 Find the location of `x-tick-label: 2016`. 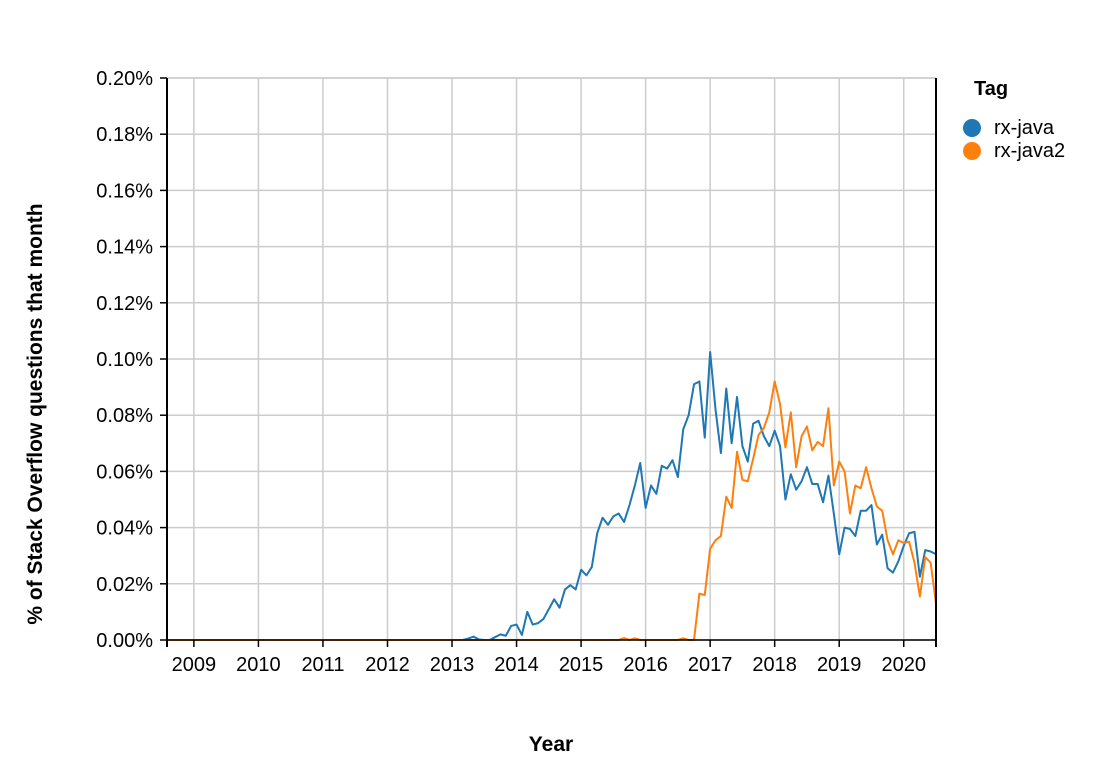

x-tick-label: 2016 is located at coordinates (645, 665).